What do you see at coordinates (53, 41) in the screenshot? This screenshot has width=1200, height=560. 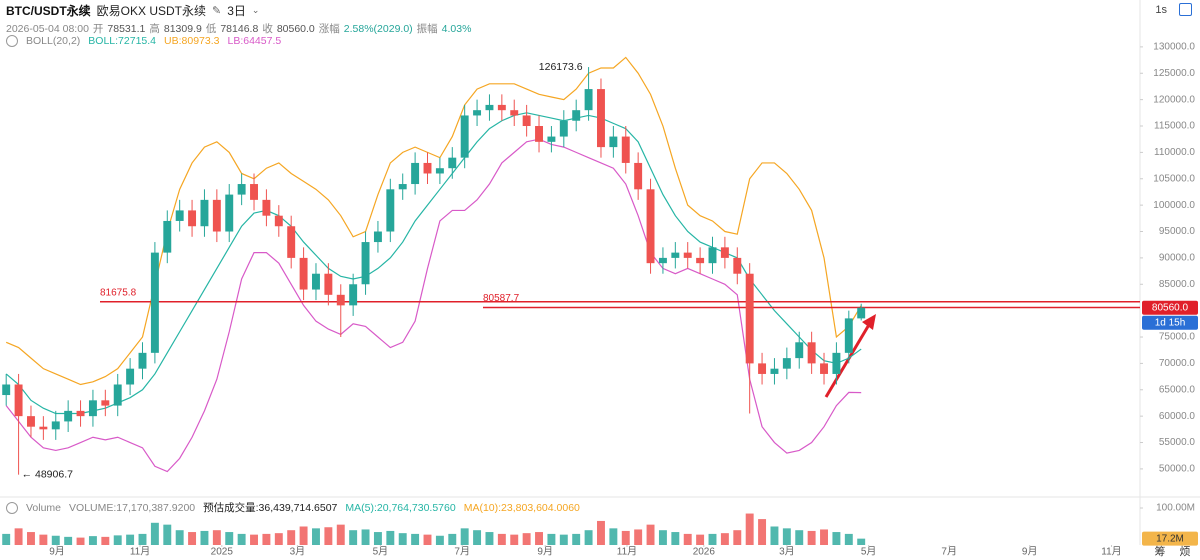 I see `indicator-name: BOLL(20,2)` at bounding box center [53, 41].